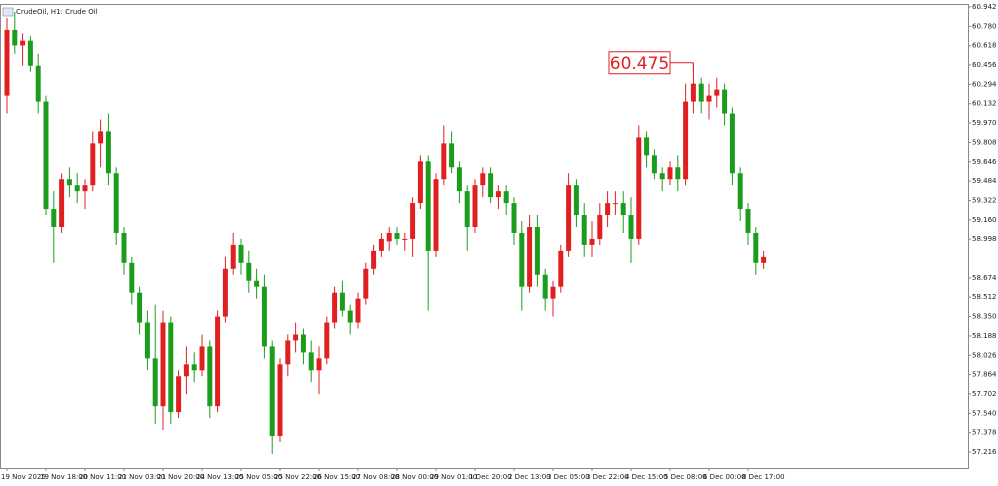  Describe the element at coordinates (984, 84) in the screenshot. I see `y-tick-label: 60.294` at that location.